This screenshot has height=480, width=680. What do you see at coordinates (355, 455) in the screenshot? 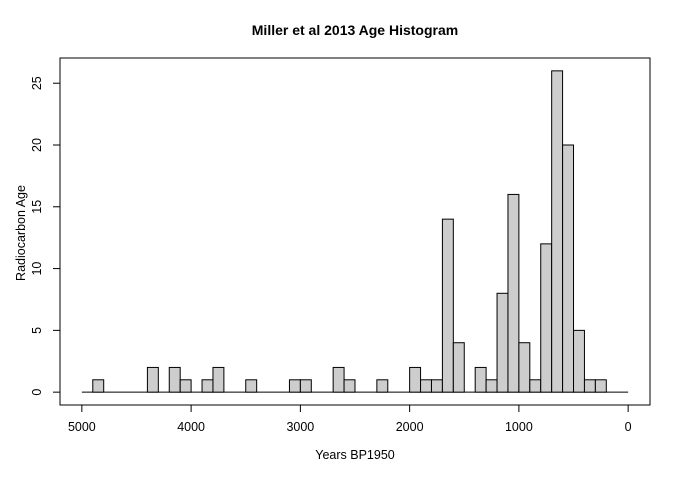
I see `x-axis-title: Years BP1950` at bounding box center [355, 455].